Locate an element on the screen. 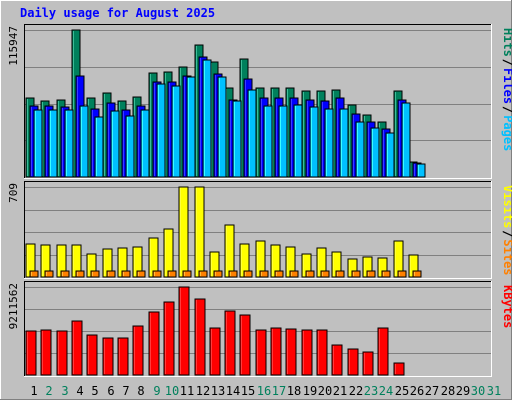 This screenshot has height=400, width=512. x-tick-label-day-15: 15 is located at coordinates (248, 391).